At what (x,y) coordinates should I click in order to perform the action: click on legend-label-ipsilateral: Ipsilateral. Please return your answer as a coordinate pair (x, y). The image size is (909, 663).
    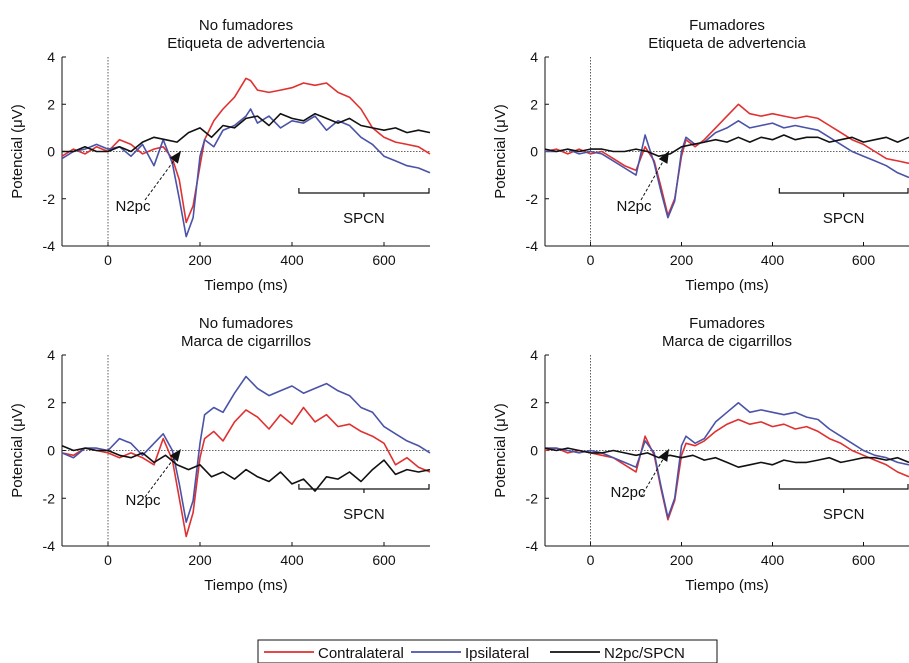
    Looking at the image, I should click on (497, 653).